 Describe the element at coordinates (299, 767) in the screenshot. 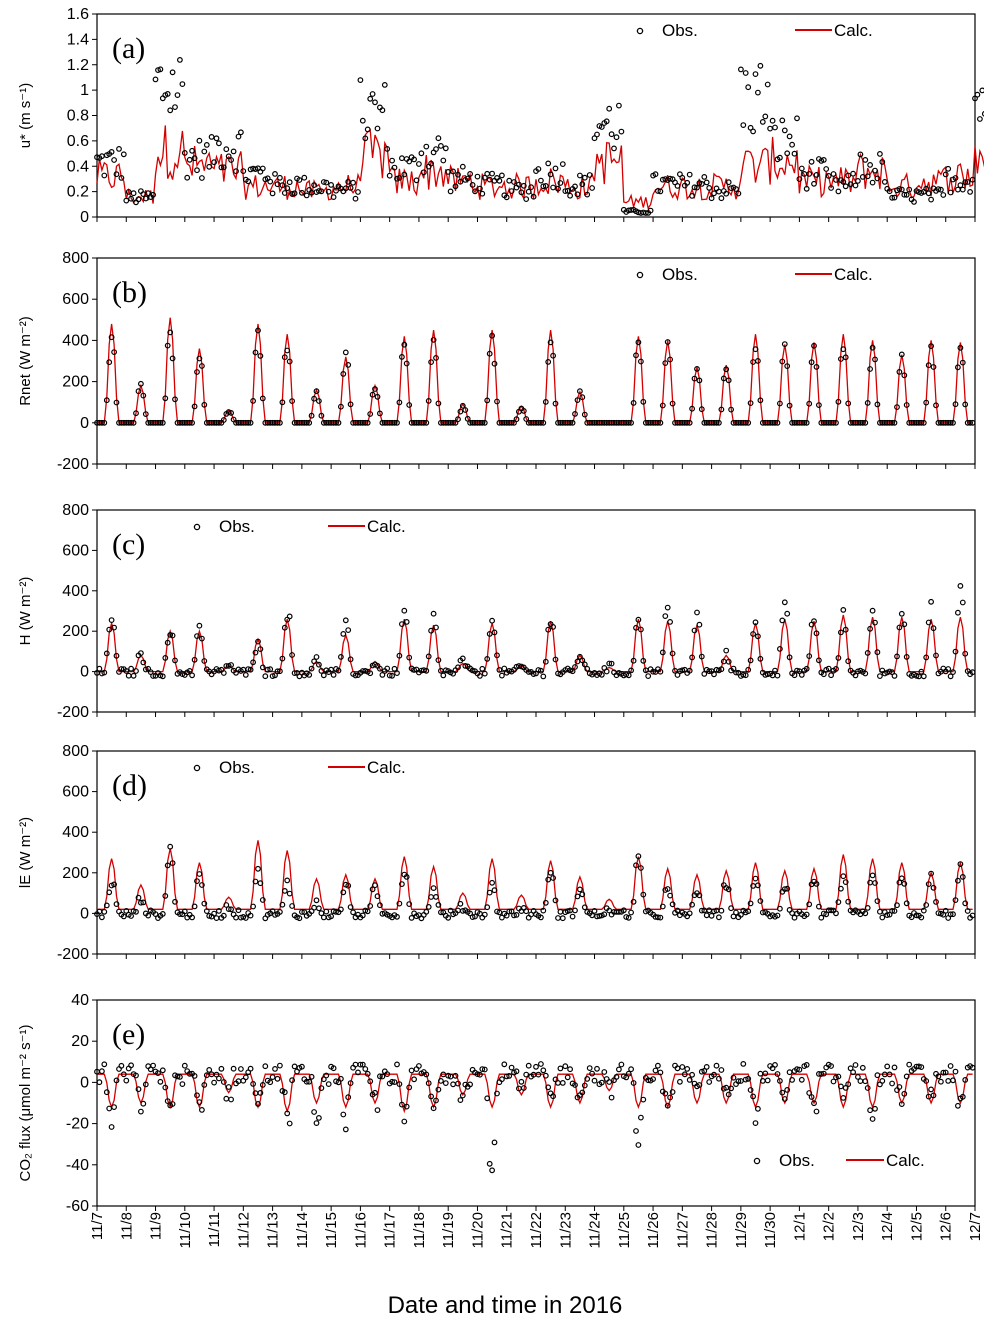

I see `legend: Obs. Calc.` at that location.